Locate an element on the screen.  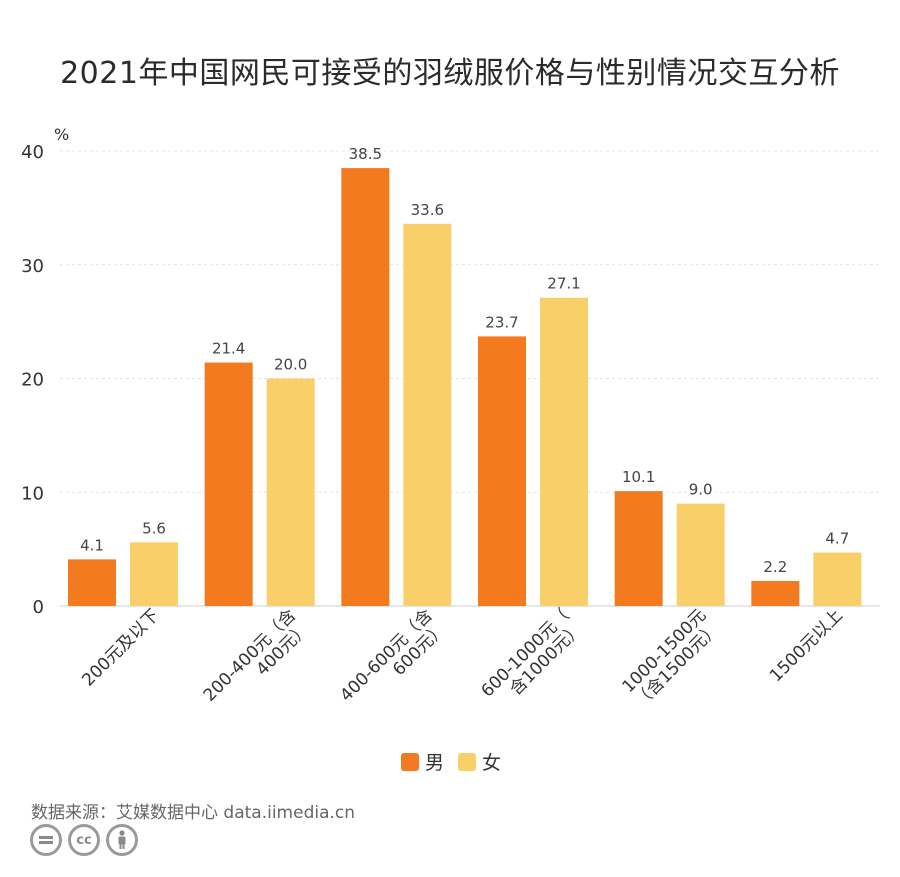
data-label: 5.6 is located at coordinates (154, 528).